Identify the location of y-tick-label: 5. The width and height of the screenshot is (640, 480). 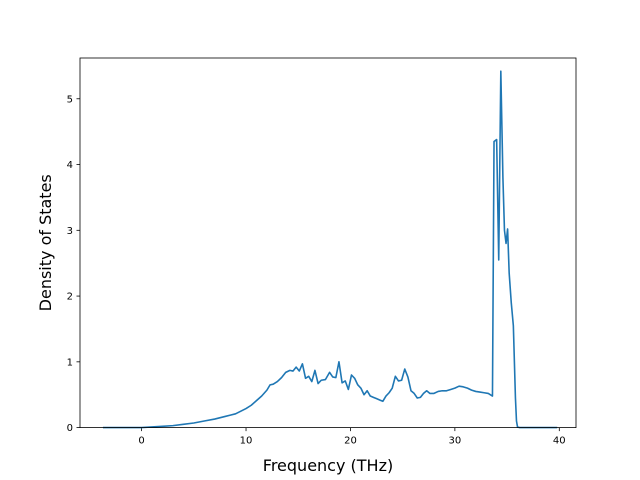
(70, 99).